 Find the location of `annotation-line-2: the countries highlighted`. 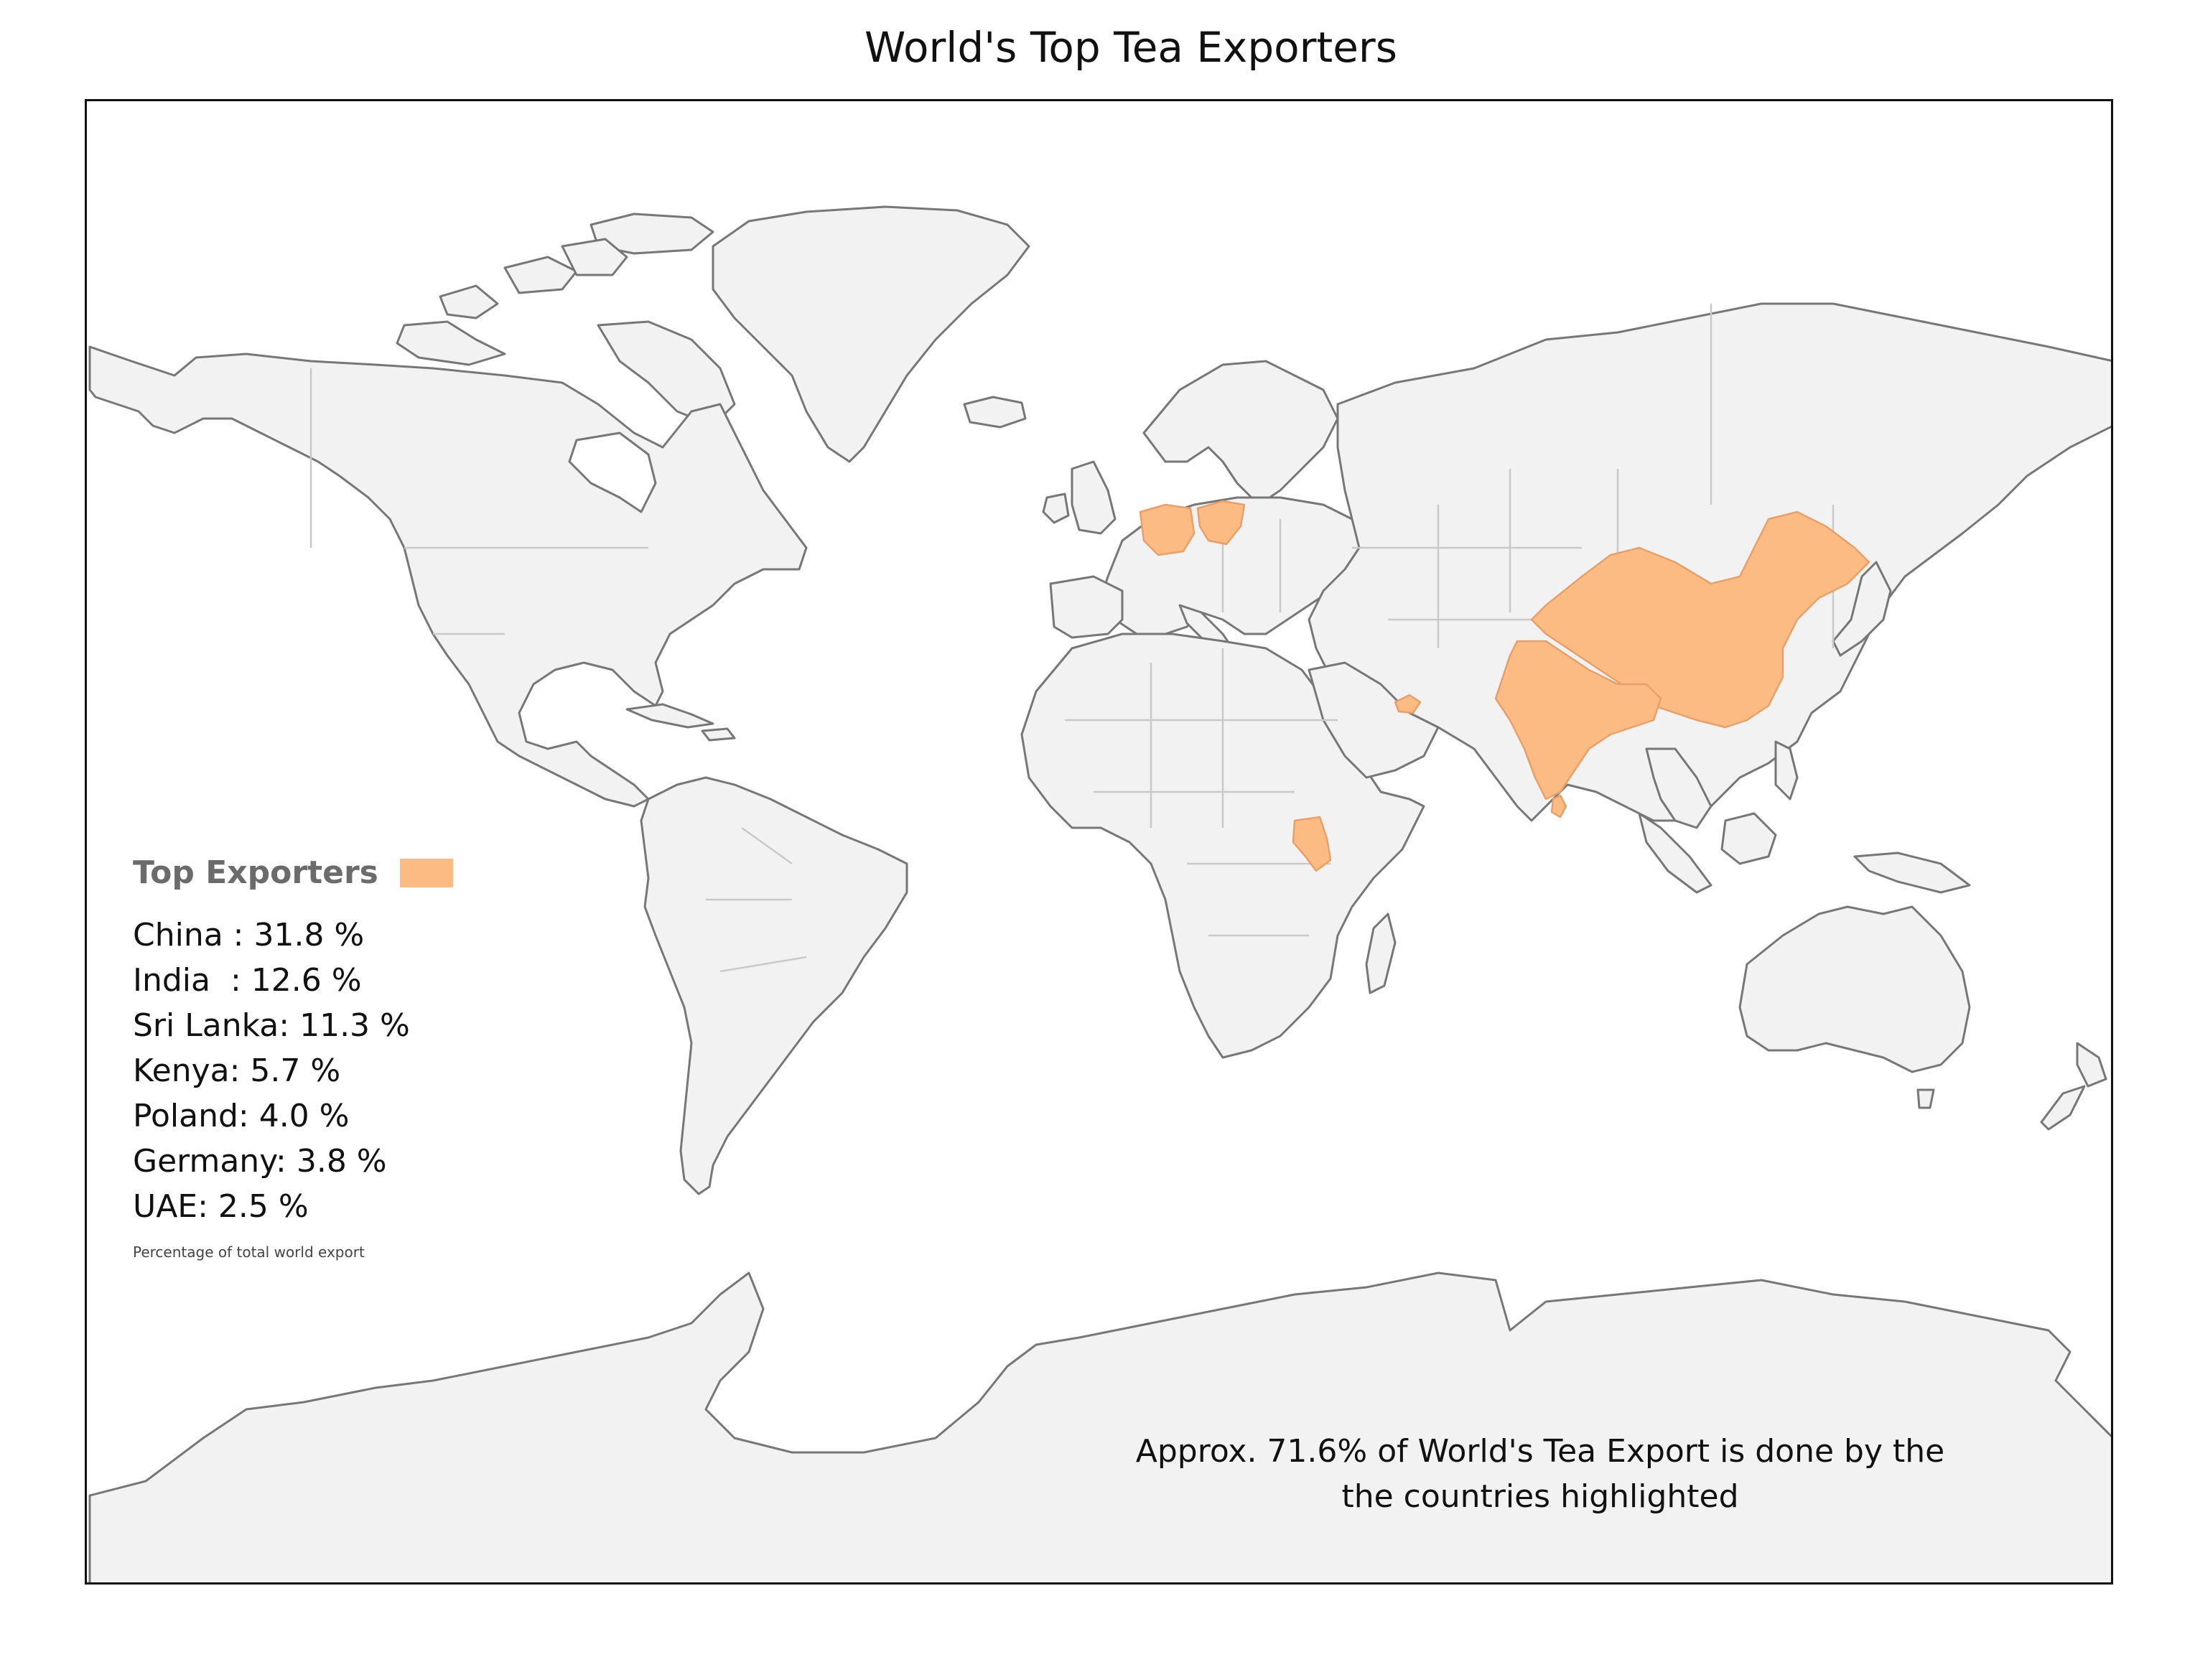

annotation-line-2: the countries highlighted is located at coordinates (1540, 1496).